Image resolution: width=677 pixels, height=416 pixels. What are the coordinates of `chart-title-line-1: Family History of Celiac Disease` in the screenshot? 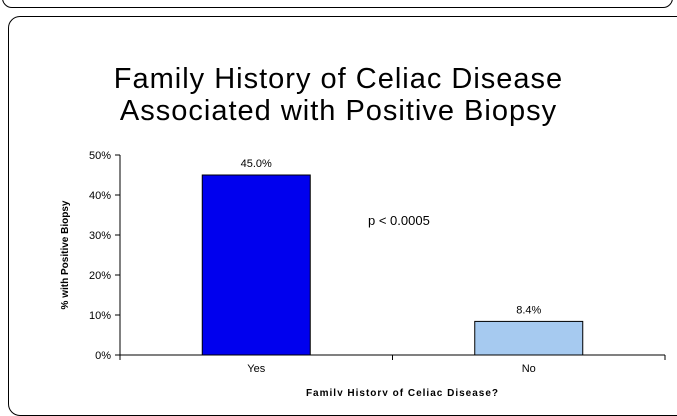 It's located at (338, 79).